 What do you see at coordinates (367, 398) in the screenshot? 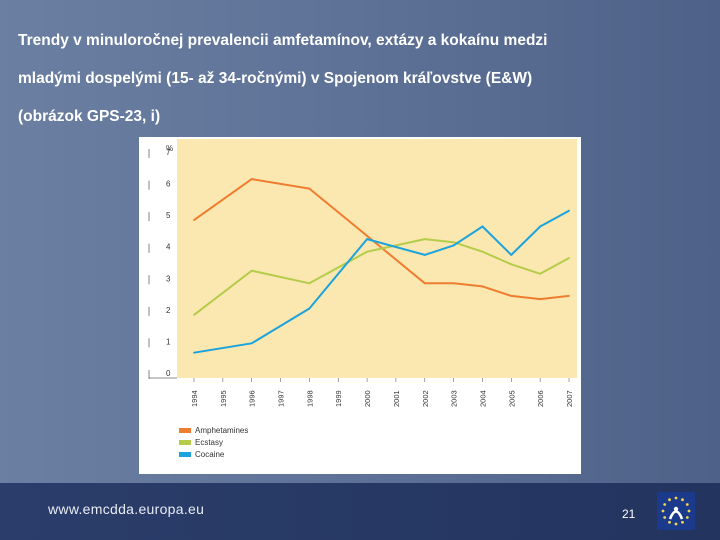
I see `x-tick-label: 2000` at bounding box center [367, 398].